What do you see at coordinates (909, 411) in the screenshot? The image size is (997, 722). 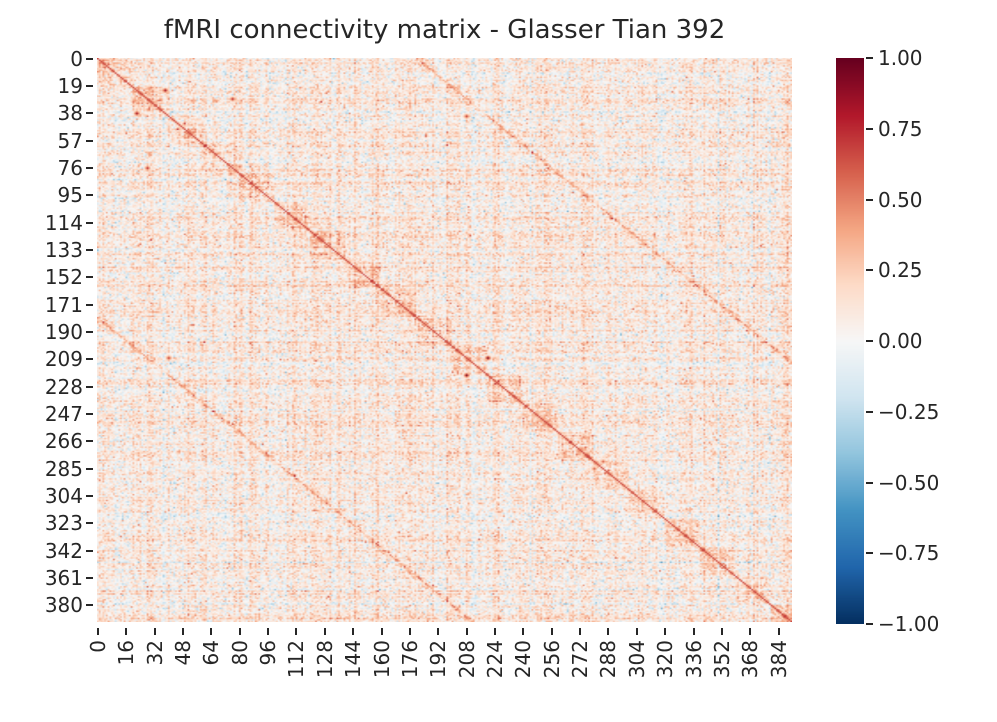 I see `colorbar-tick-label: −0.25` at bounding box center [909, 411].